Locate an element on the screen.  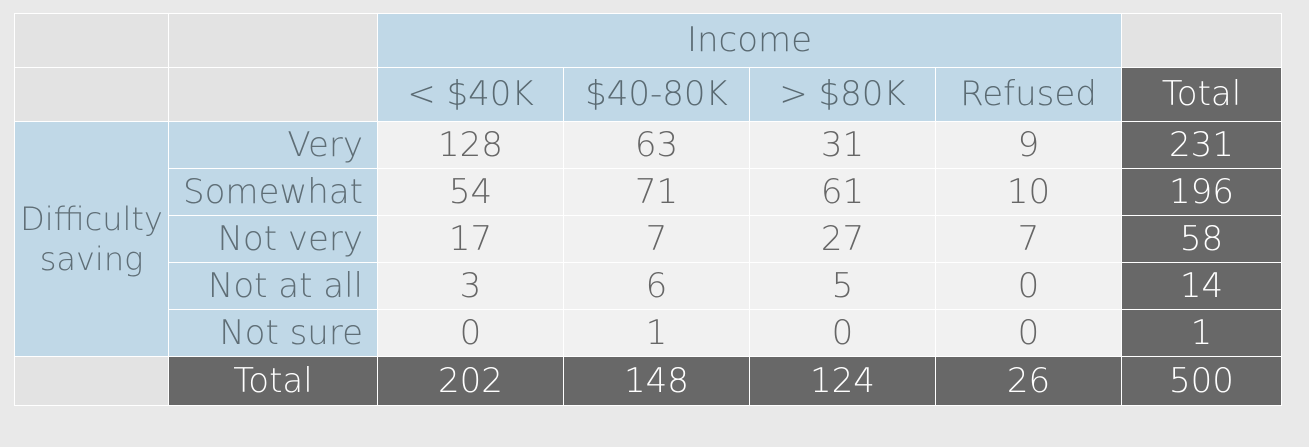
table-cell: 5 is located at coordinates (842, 286).